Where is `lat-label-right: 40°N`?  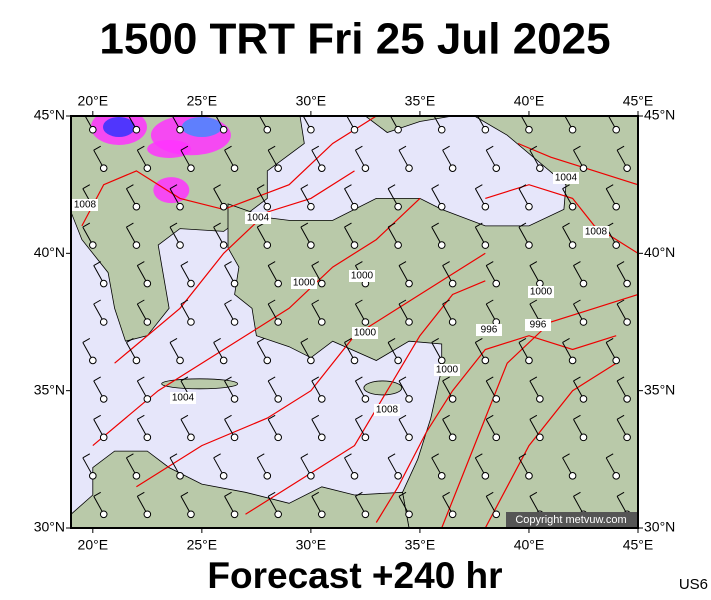
lat-label-right: 40°N is located at coordinates (659, 252).